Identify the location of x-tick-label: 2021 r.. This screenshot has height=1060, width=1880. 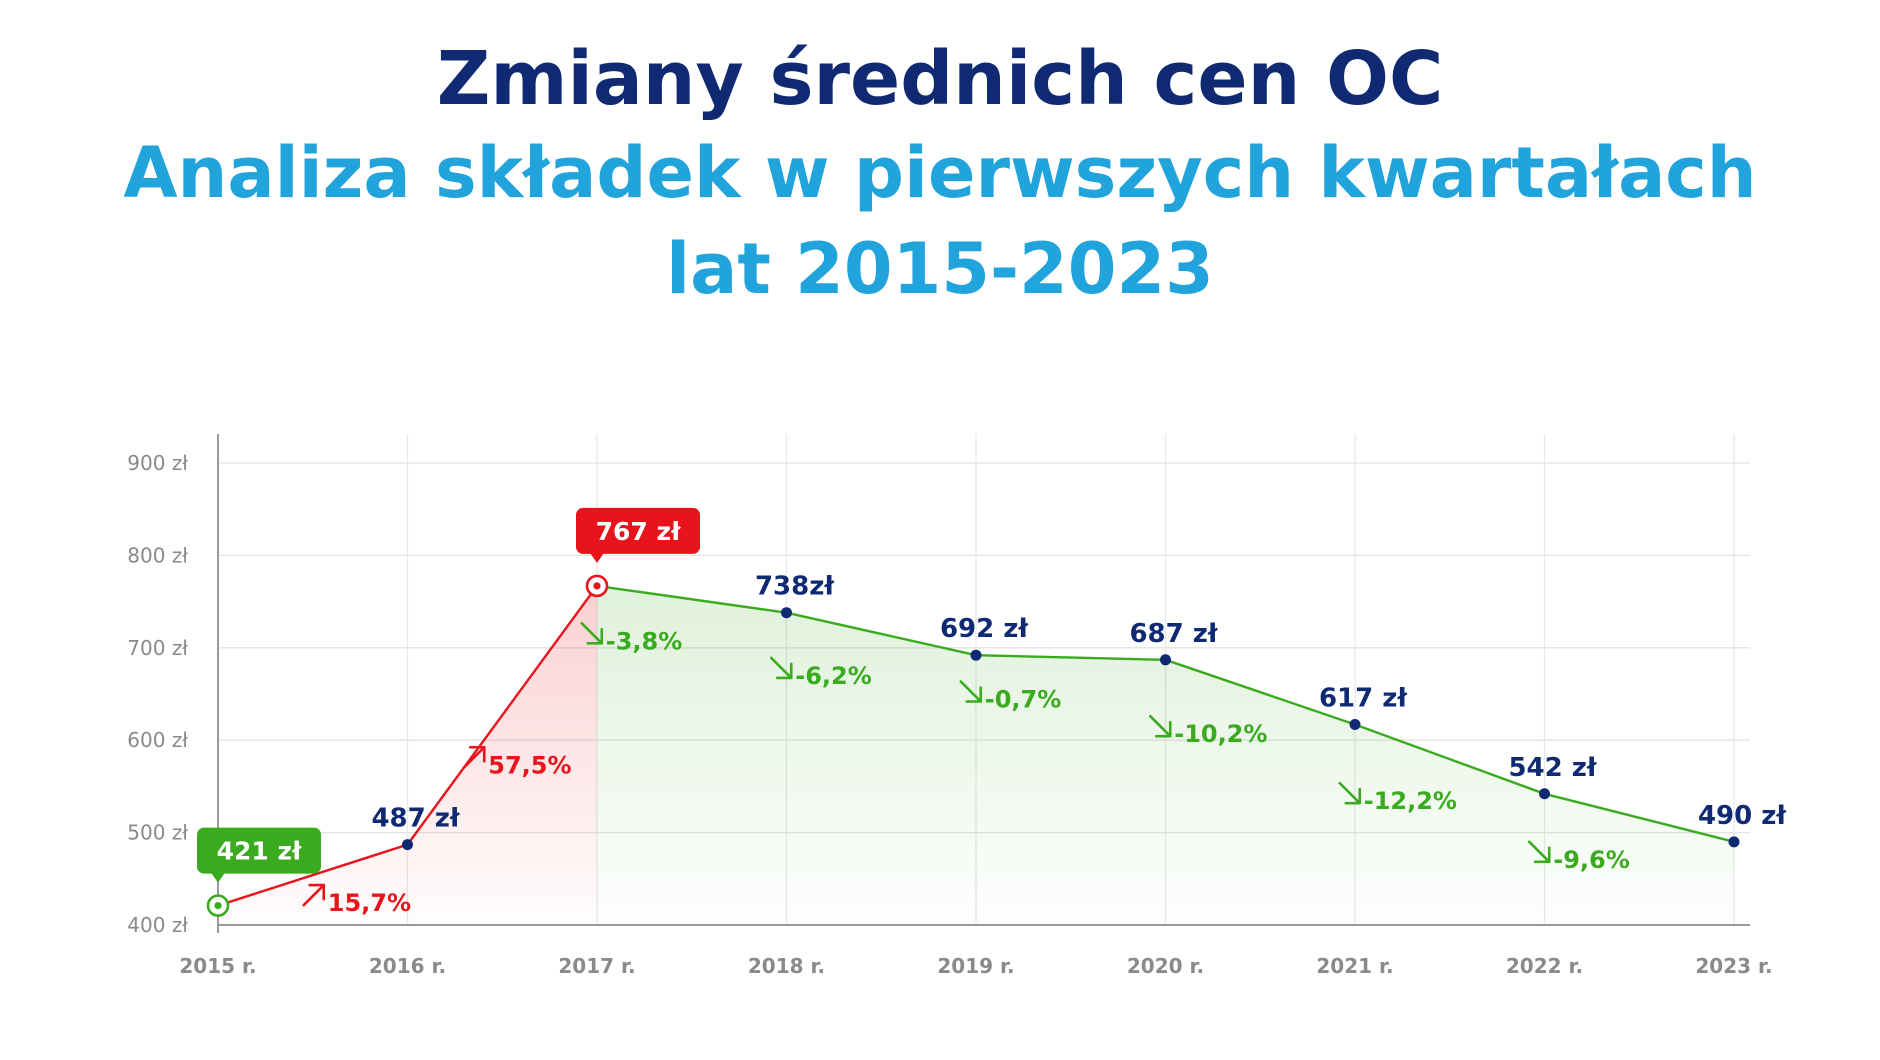
(1354, 966).